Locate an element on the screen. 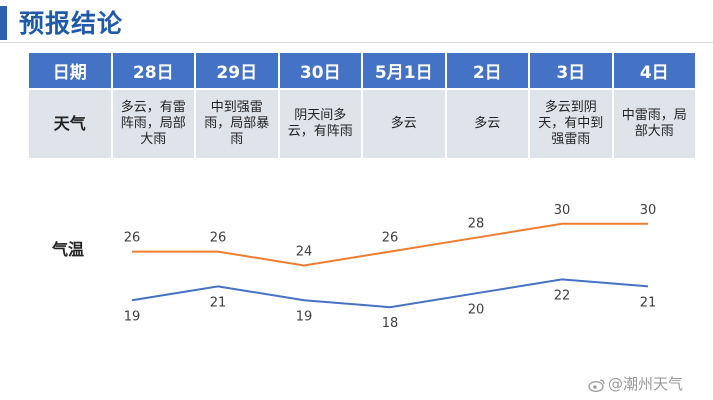 The height and width of the screenshot is (400, 713). page-title: 预报结论 is located at coordinates (71, 23).